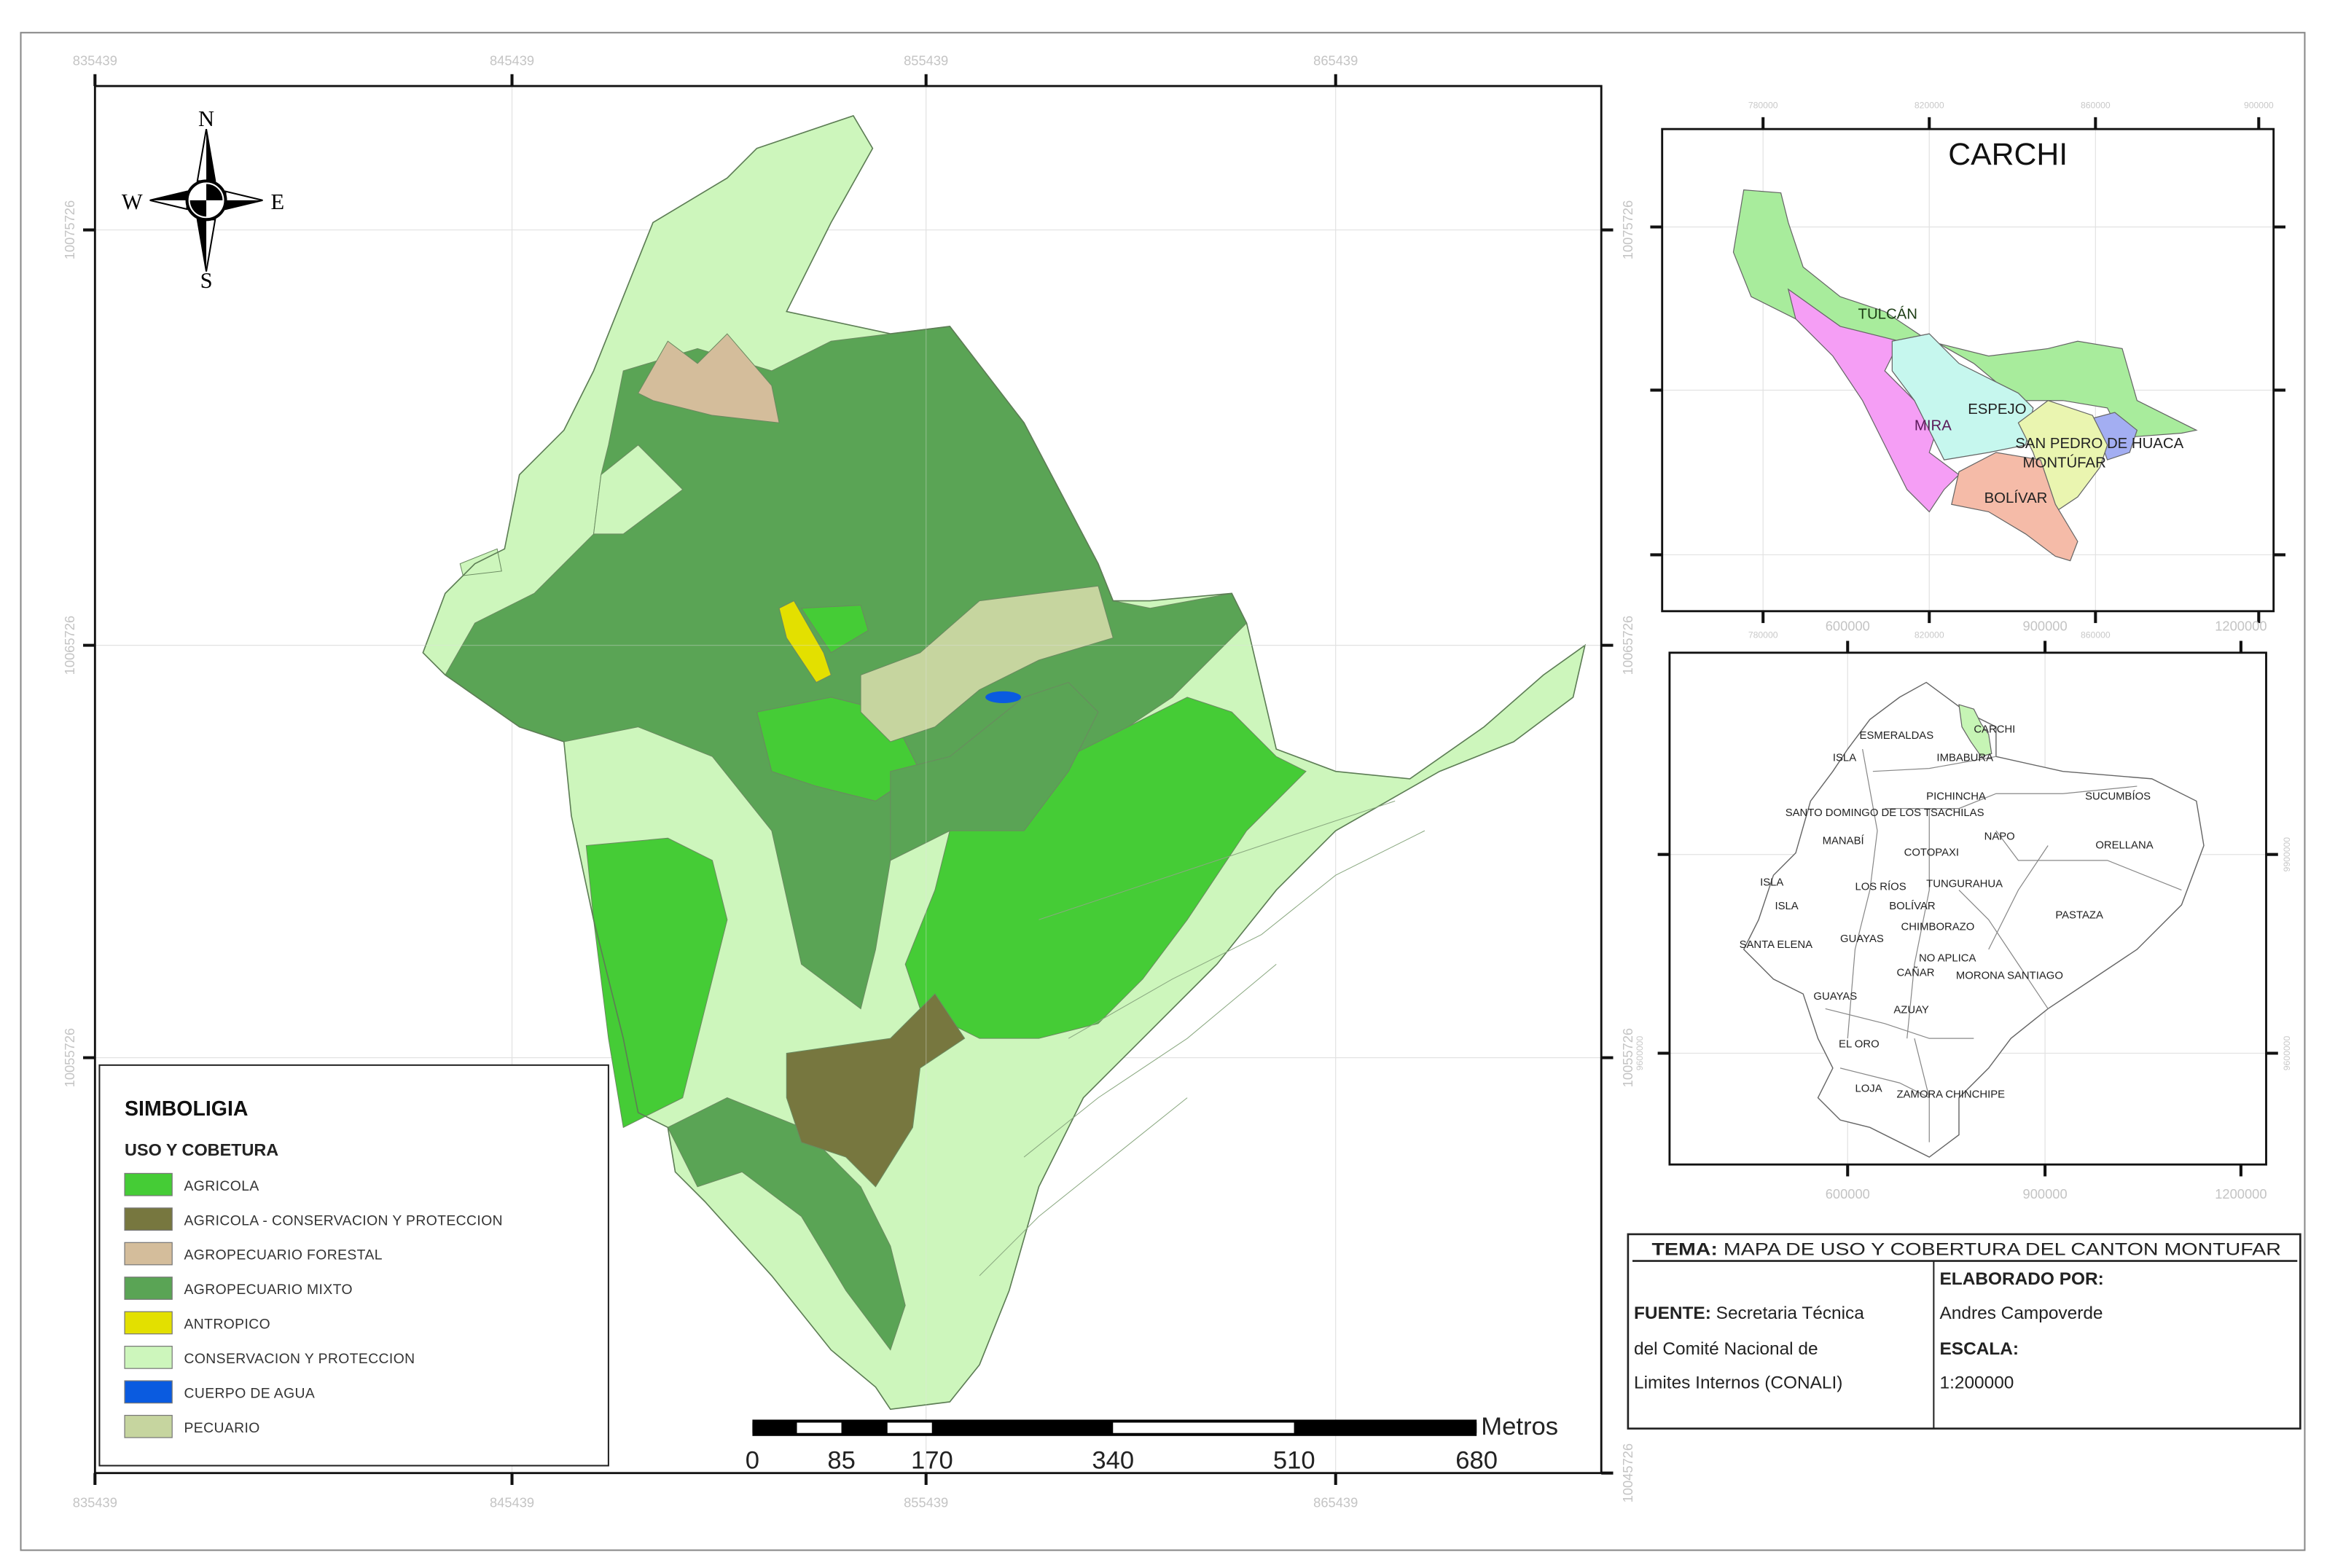  What do you see at coordinates (1964, 758) in the screenshot?
I see `province-label: IMBABURA` at bounding box center [1964, 758].